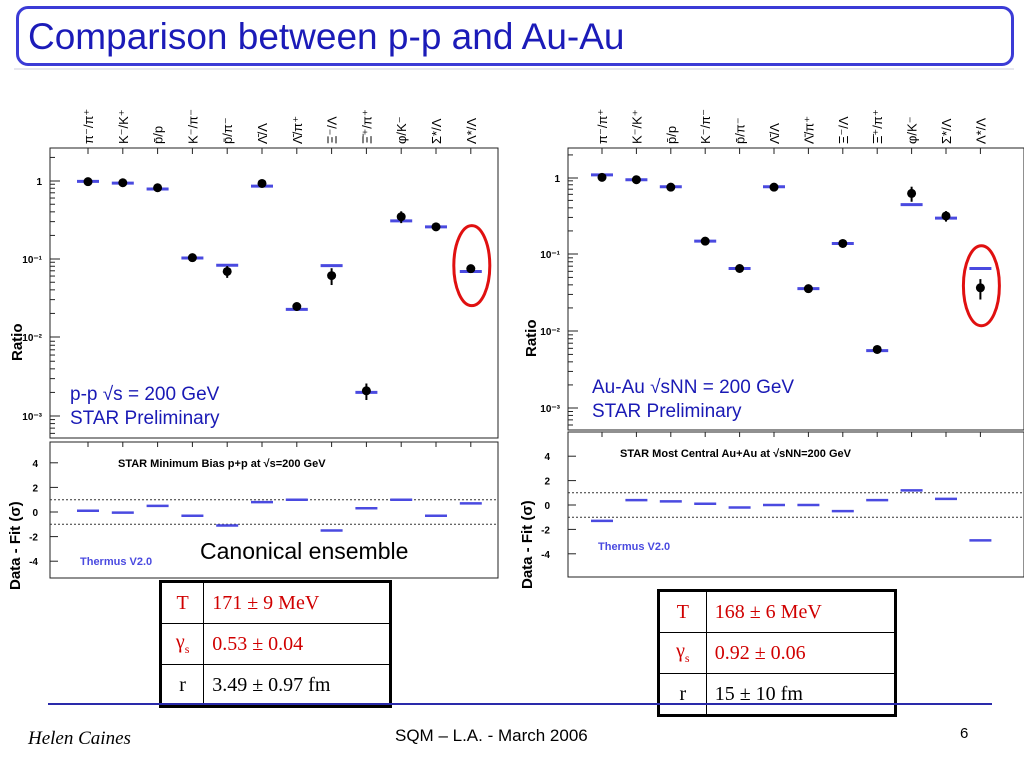  I want to click on table-row: r 3.49 ± 0.97 fm, so click(275, 685).